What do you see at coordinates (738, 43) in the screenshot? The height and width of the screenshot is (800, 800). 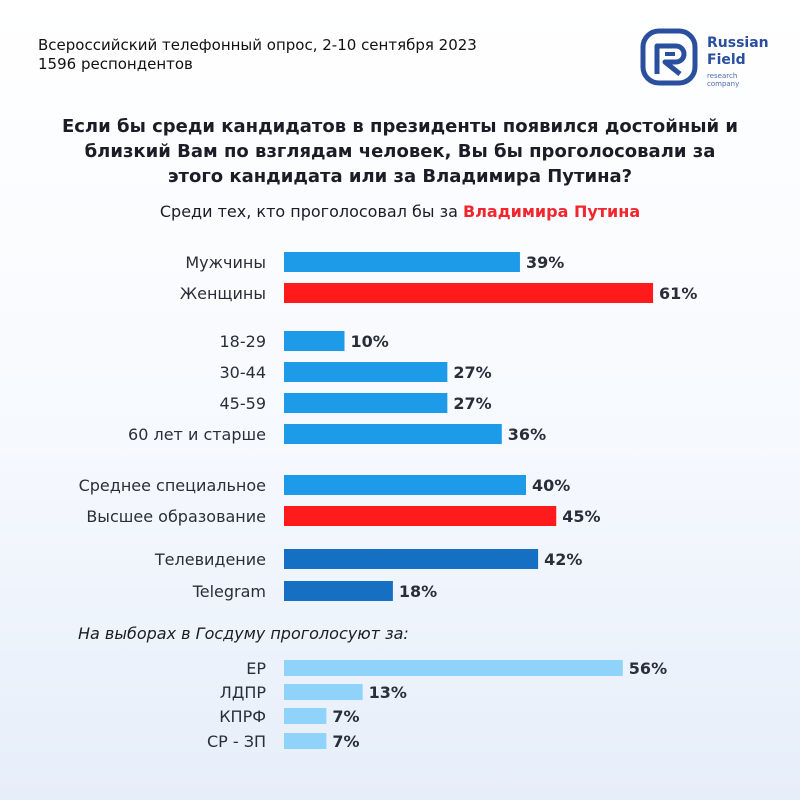 I see `logo-word-russian: Russian` at bounding box center [738, 43].